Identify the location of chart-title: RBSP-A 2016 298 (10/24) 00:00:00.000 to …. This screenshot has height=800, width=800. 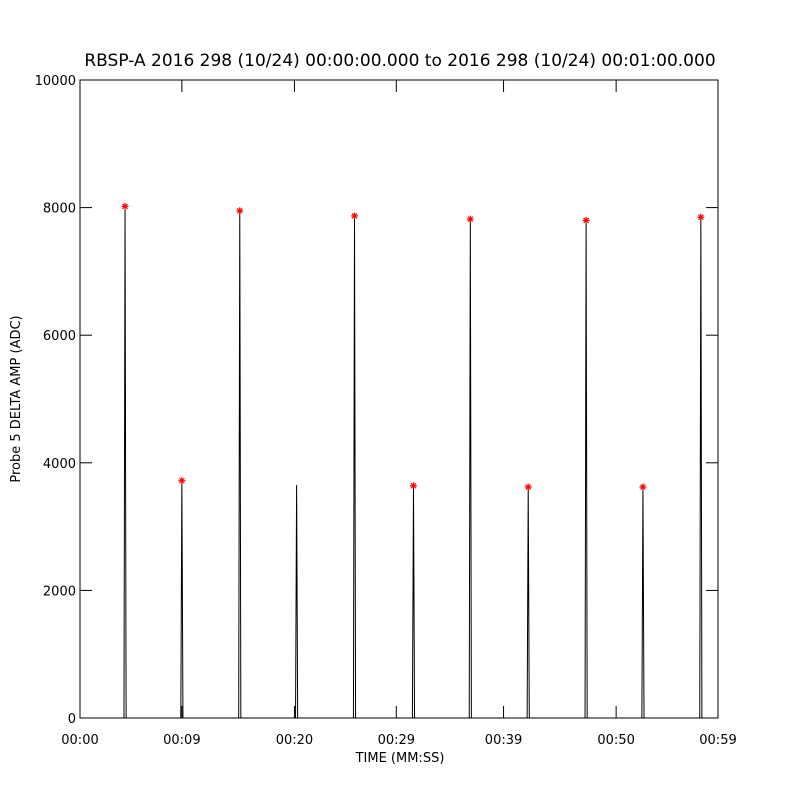
(399, 61).